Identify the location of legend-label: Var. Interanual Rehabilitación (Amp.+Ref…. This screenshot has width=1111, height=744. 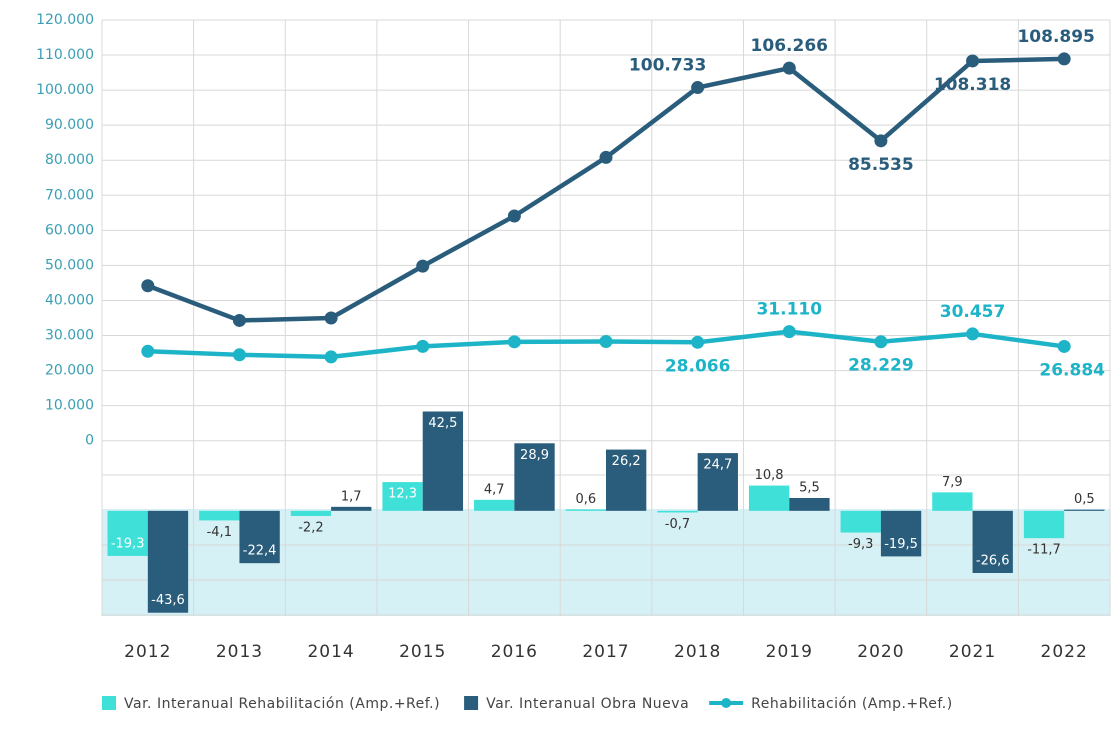
(282, 704).